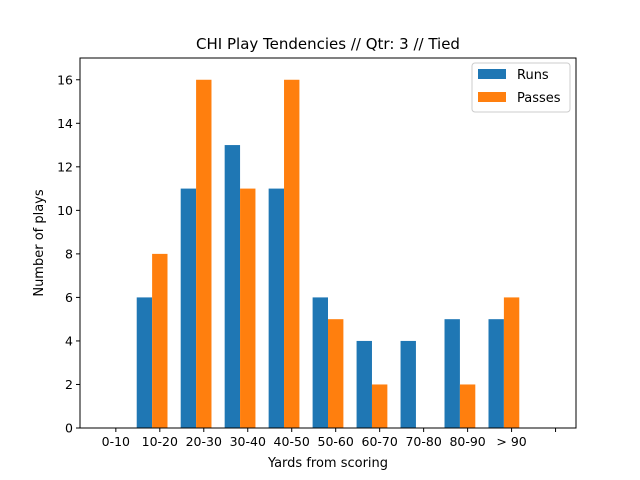 The image size is (640, 480). Describe the element at coordinates (69, 340) in the screenshot. I see `y-tick-label: 4` at that location.